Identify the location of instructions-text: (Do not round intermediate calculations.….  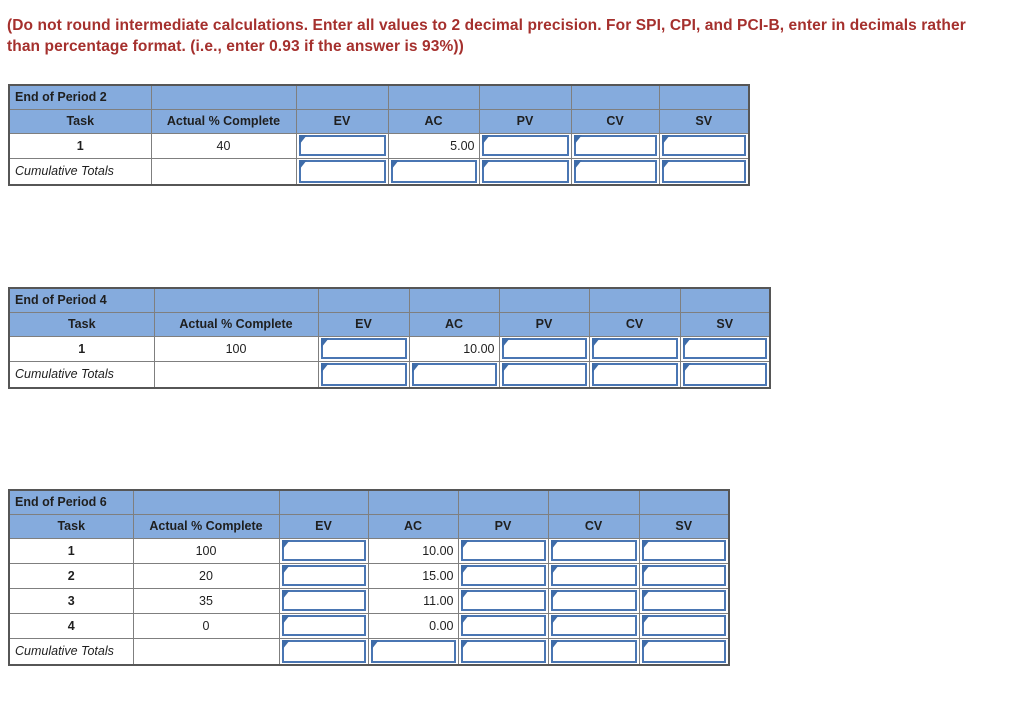
(486, 36).